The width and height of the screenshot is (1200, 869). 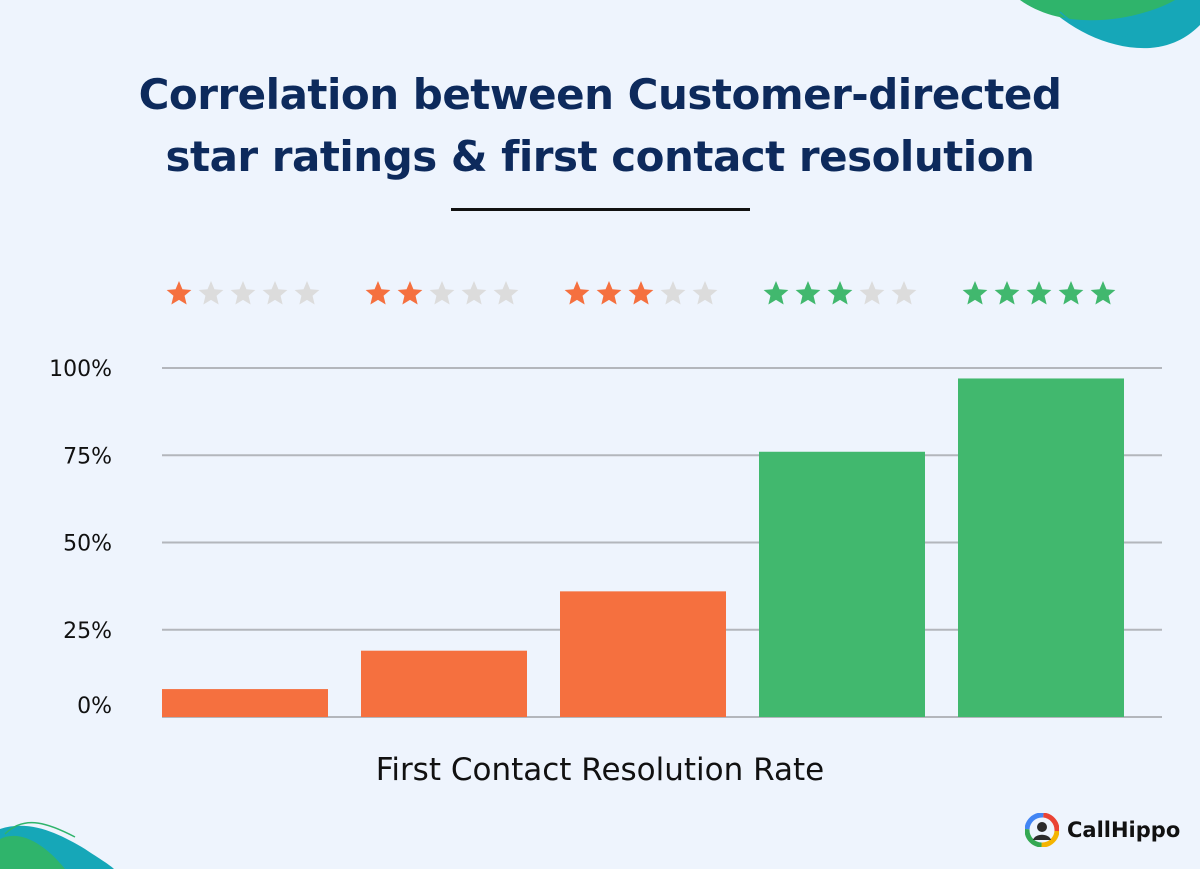 I want to click on bar-4-star, so click(x=842, y=584).